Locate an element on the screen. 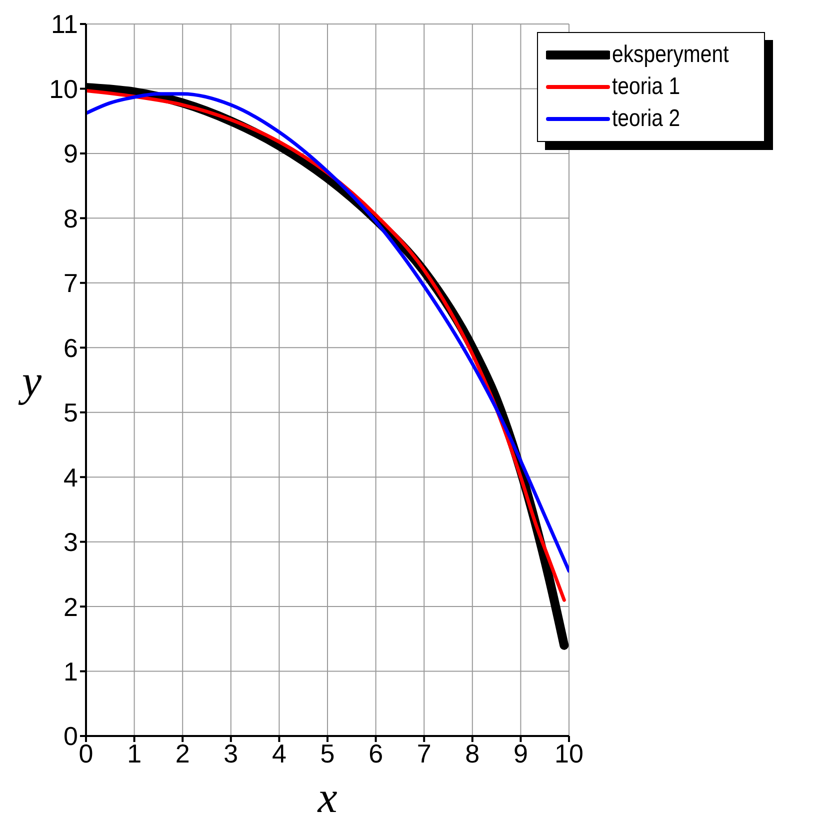  y-tick-label: 9 is located at coordinates (71, 153).